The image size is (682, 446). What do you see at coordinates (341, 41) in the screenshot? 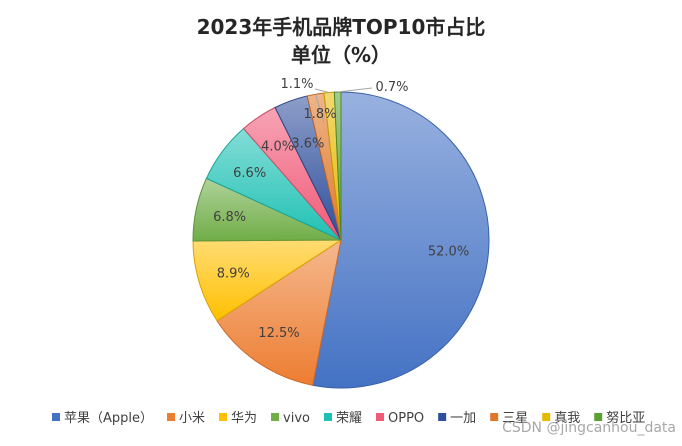
I see `chart-title: 2023年手机品牌TOP10市占比 单位（%）` at bounding box center [341, 41].